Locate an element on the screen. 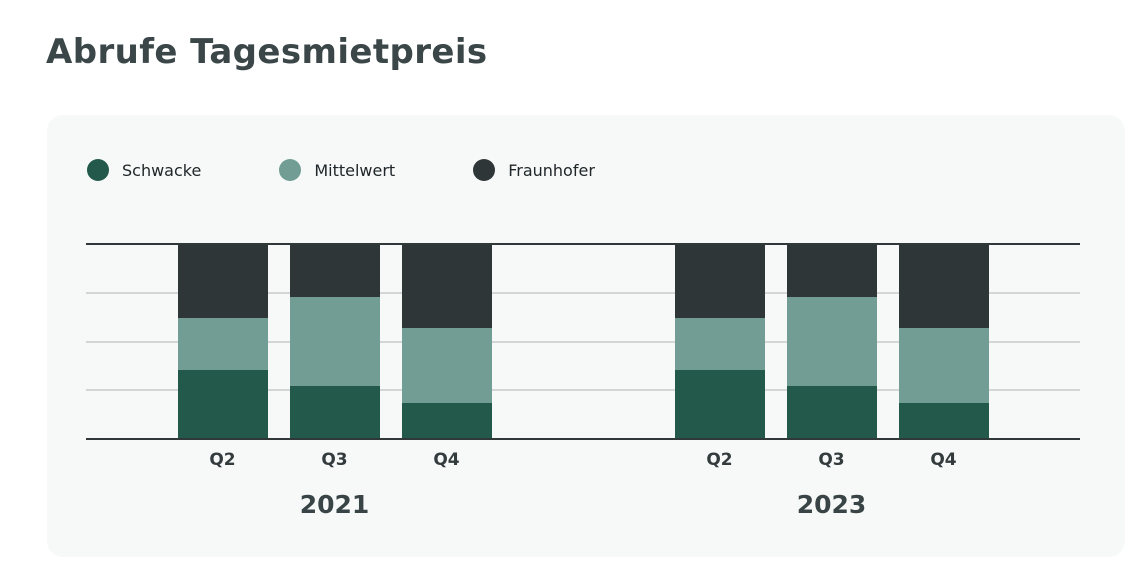  legend-label: Schwacke is located at coordinates (162, 170).